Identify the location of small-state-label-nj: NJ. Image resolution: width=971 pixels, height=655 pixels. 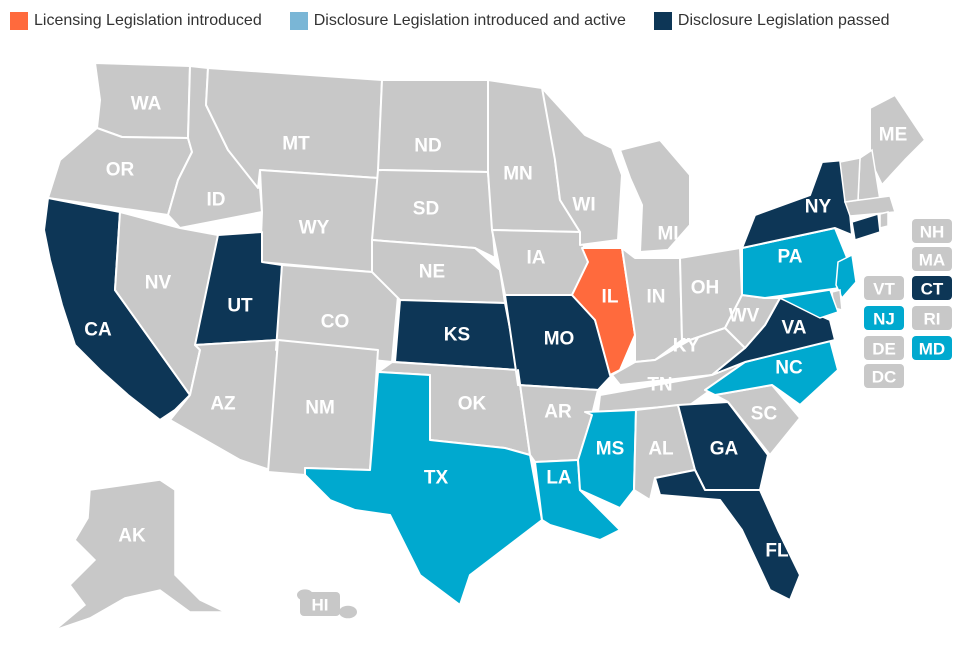
(884, 319).